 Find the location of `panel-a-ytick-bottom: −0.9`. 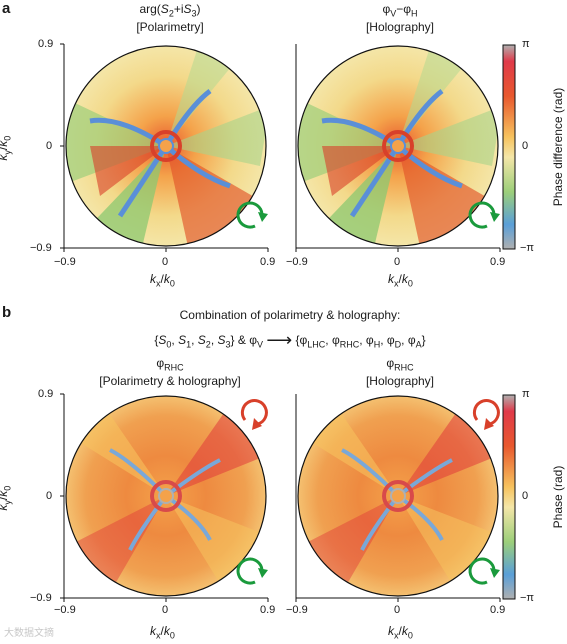

panel-a-ytick-bottom: −0.9 is located at coordinates (41, 248).